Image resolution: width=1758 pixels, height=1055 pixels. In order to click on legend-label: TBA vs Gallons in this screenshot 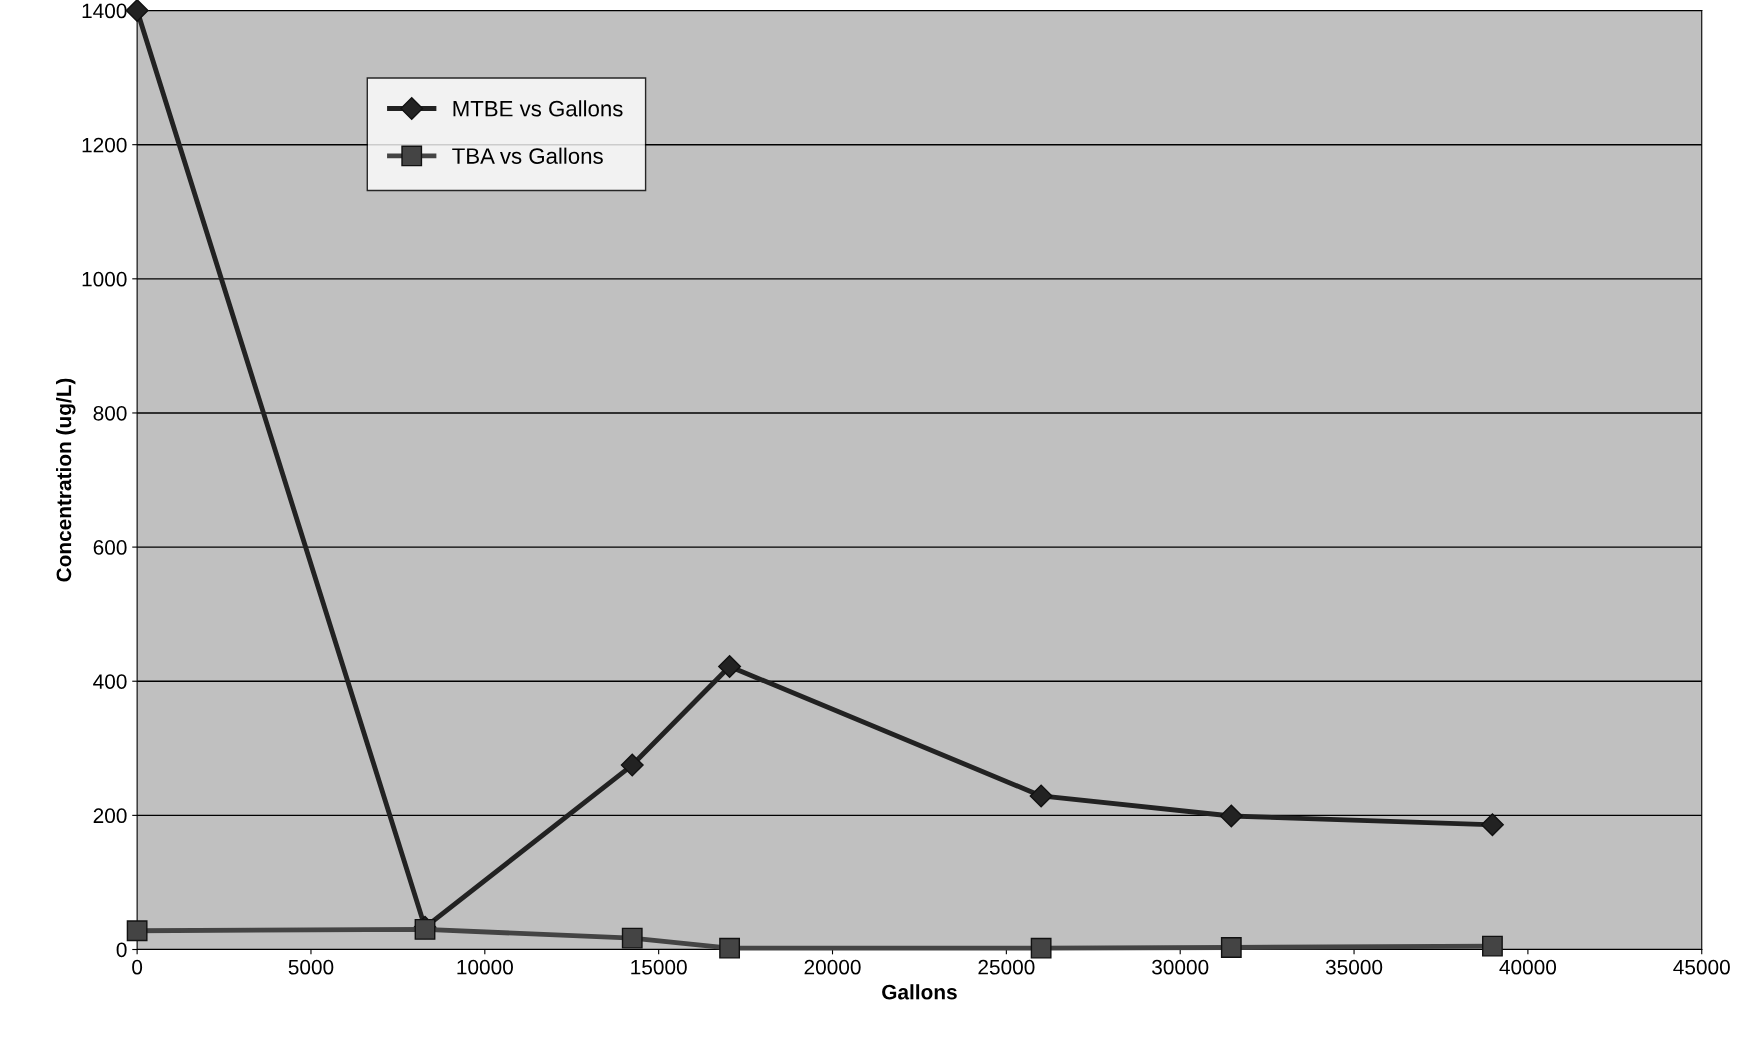, I will do `click(527, 155)`.